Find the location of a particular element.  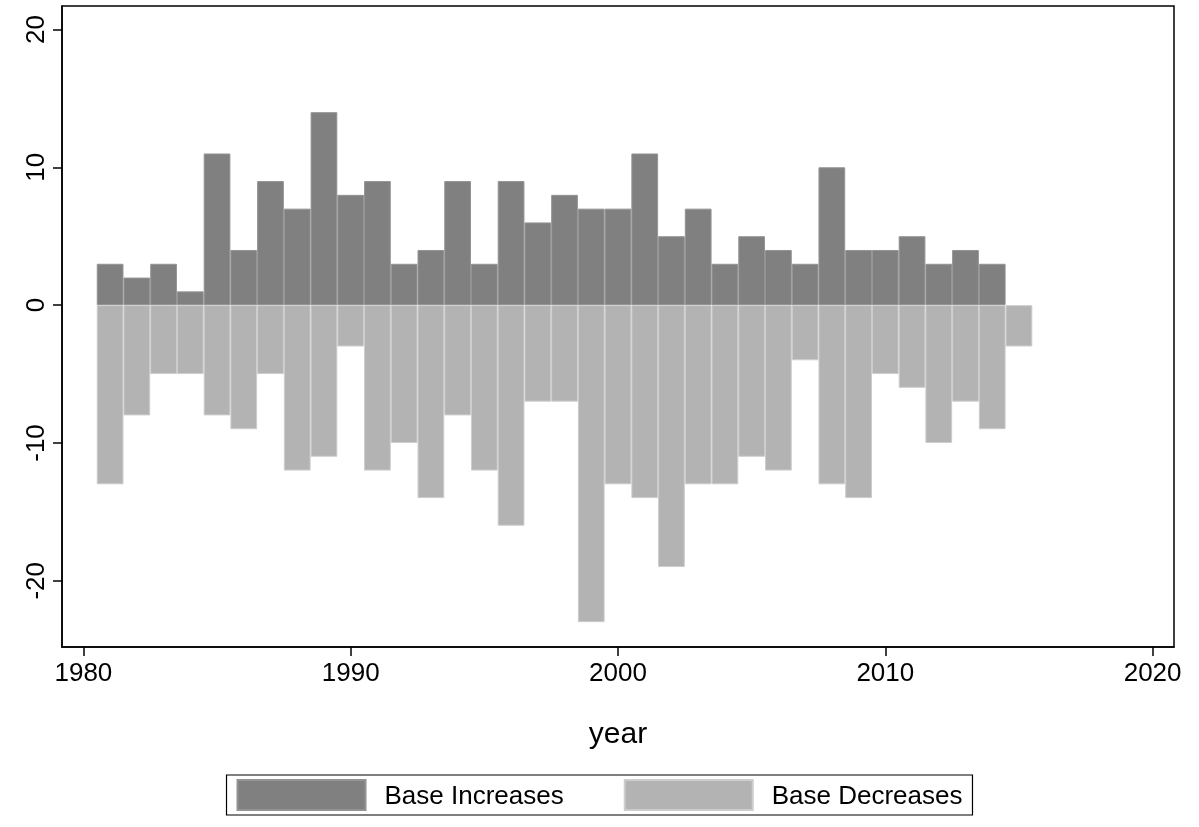

y-tick-label: 20 is located at coordinates (35, 29).